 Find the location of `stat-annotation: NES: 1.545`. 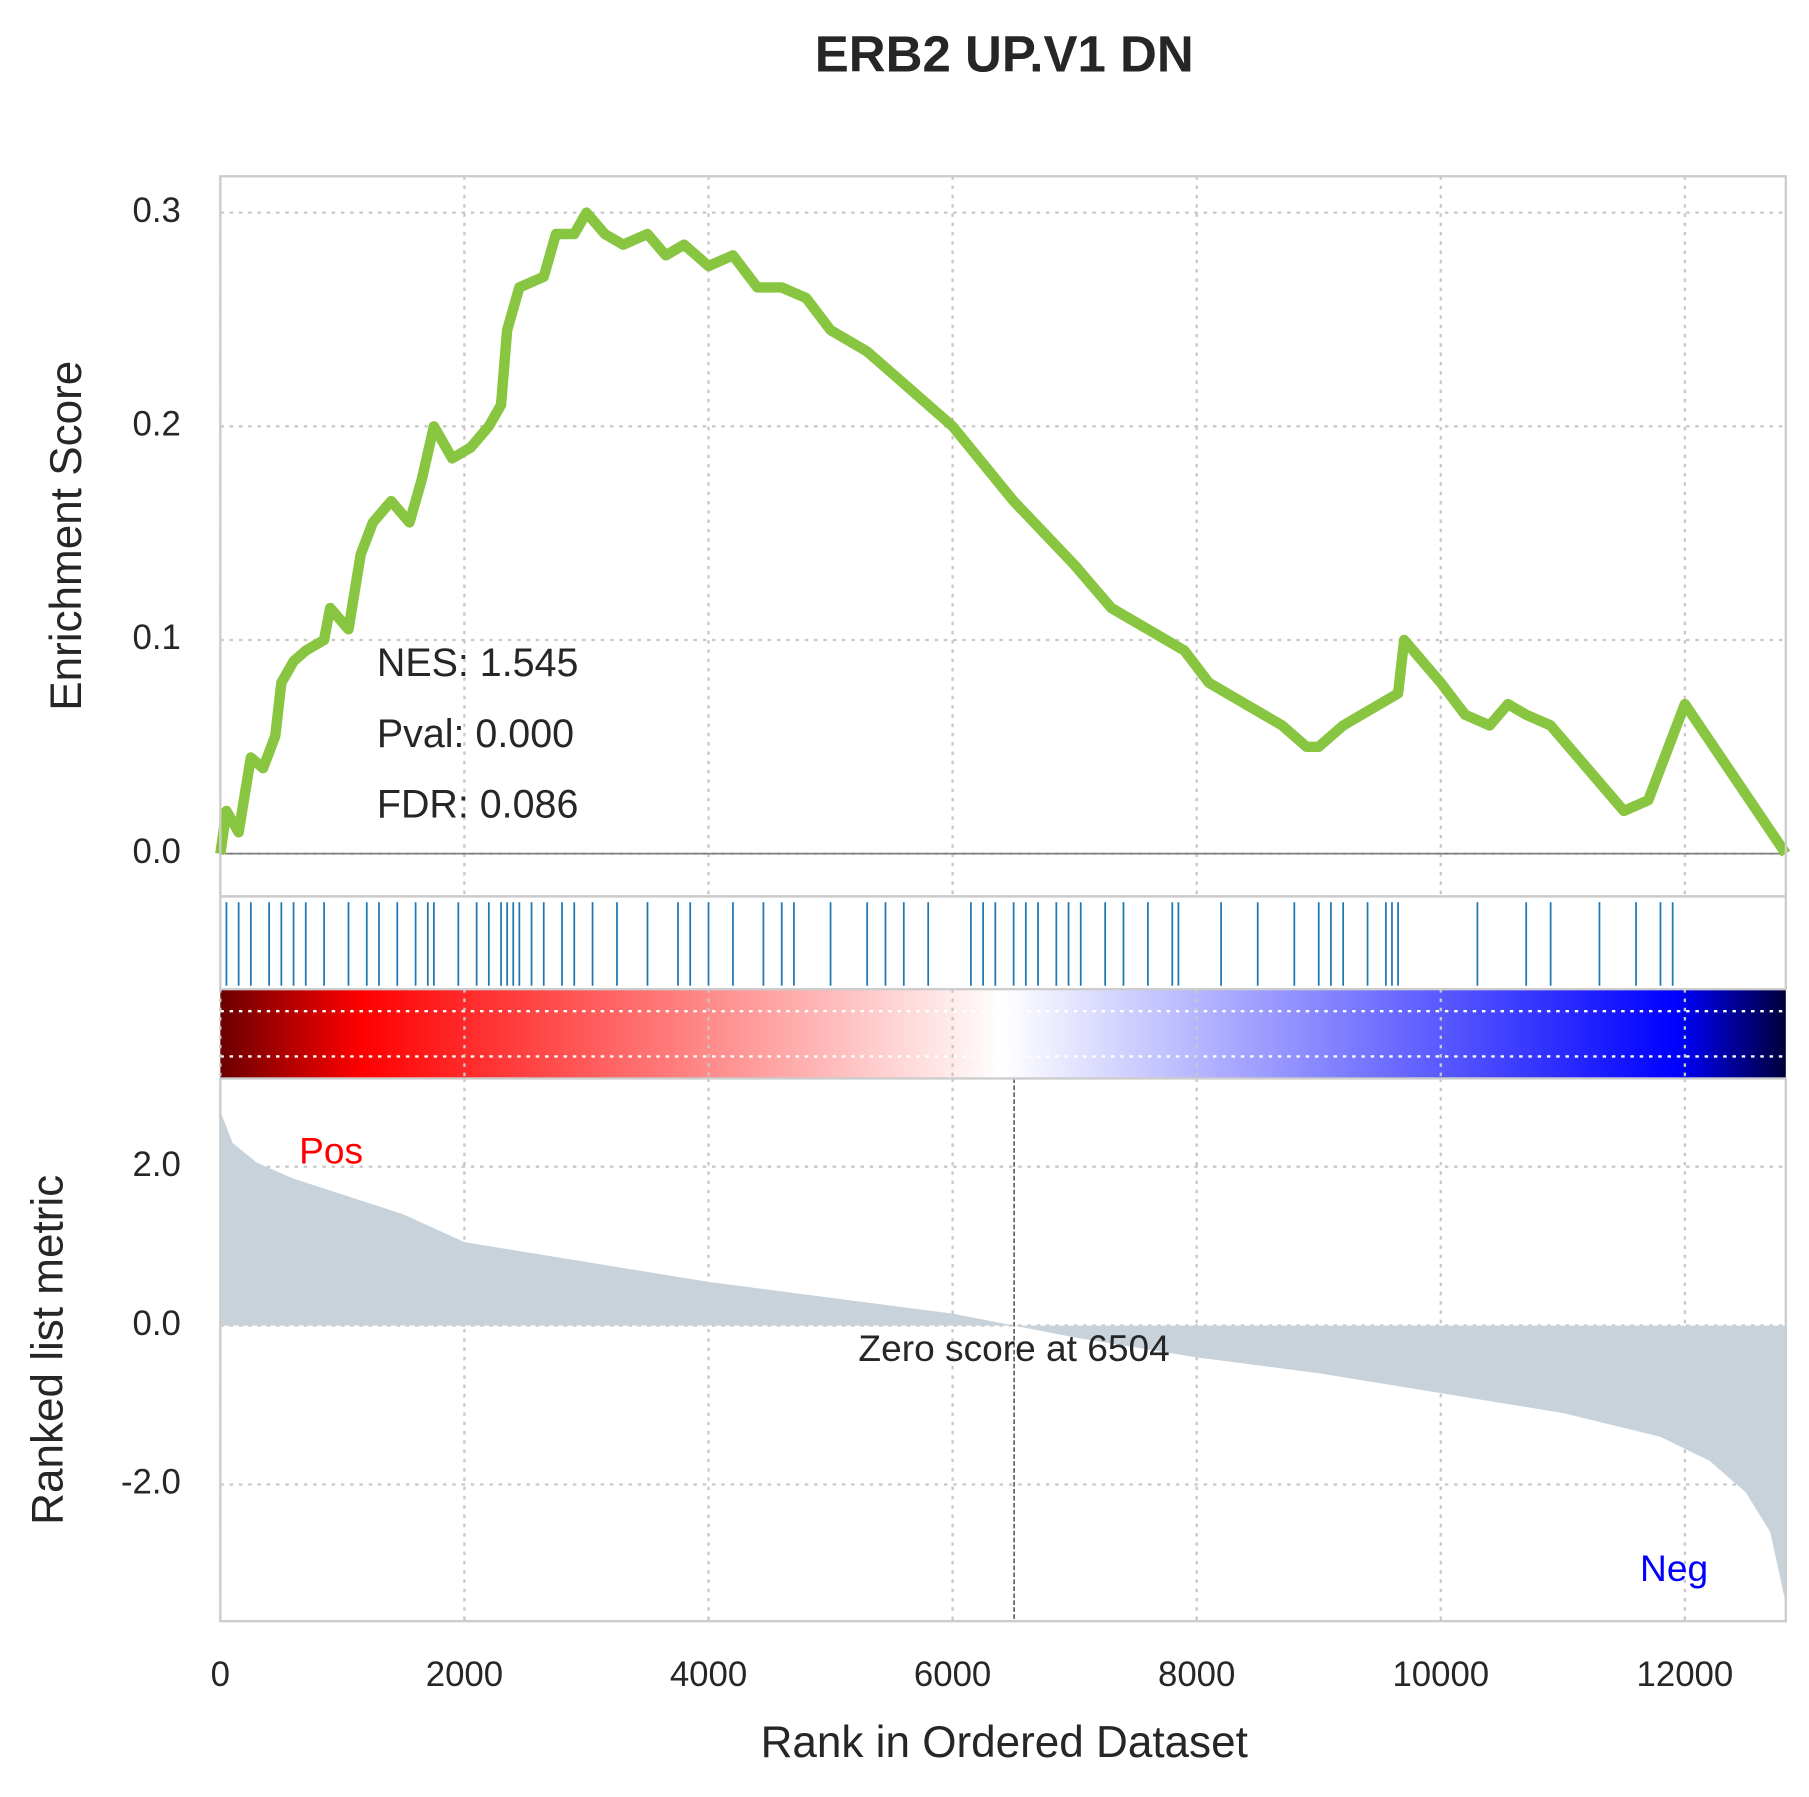

stat-annotation: NES: 1.545 is located at coordinates (478, 663).